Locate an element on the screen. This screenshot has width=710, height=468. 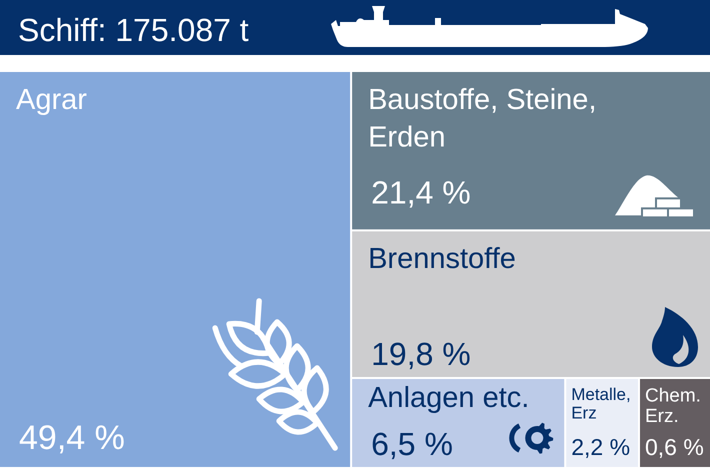
category-label: Brennstoffe is located at coordinates (442, 259).